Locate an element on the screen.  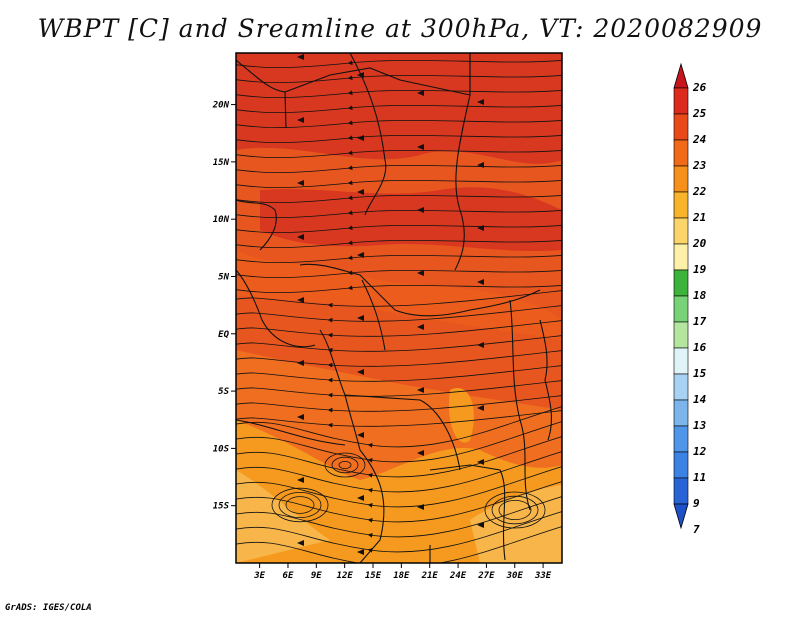
lat-tick-label: 15N is located at coordinates (221, 163).